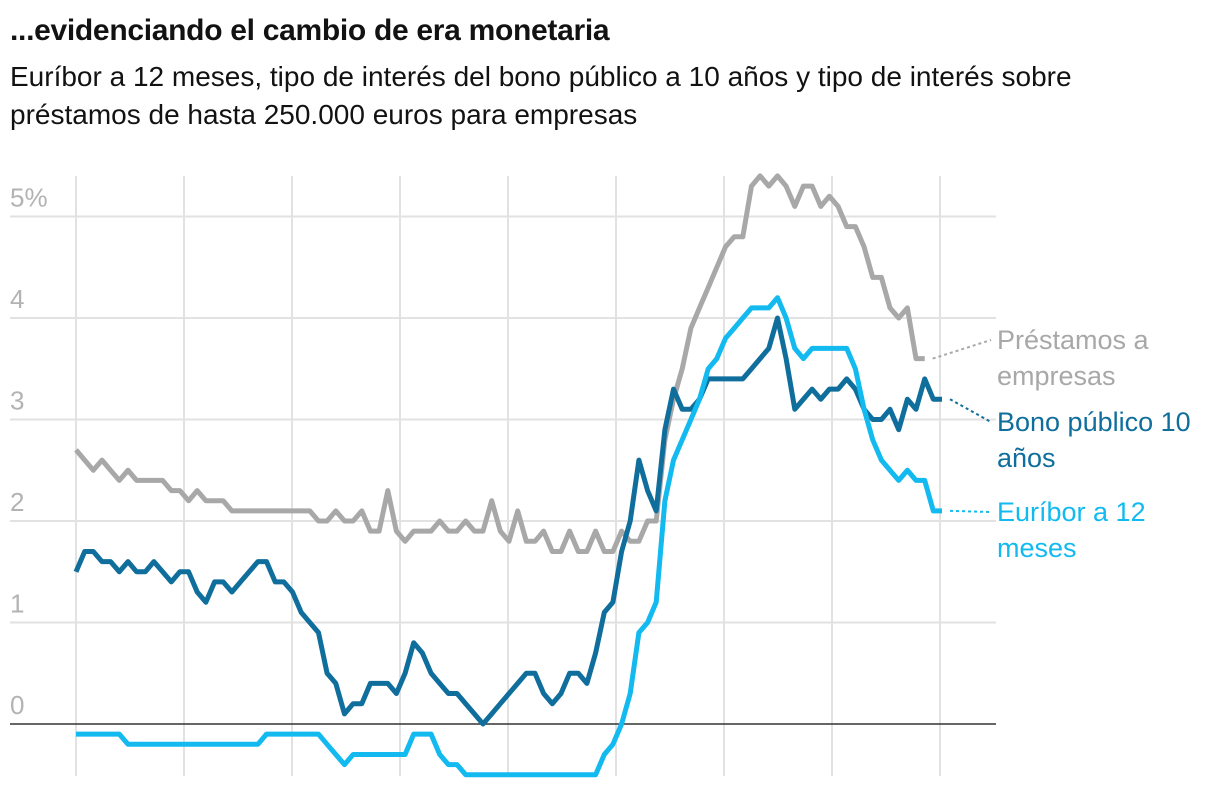  Describe the element at coordinates (1056, 376) in the screenshot. I see `legend-label-prestamos-line2: empresas` at that location.